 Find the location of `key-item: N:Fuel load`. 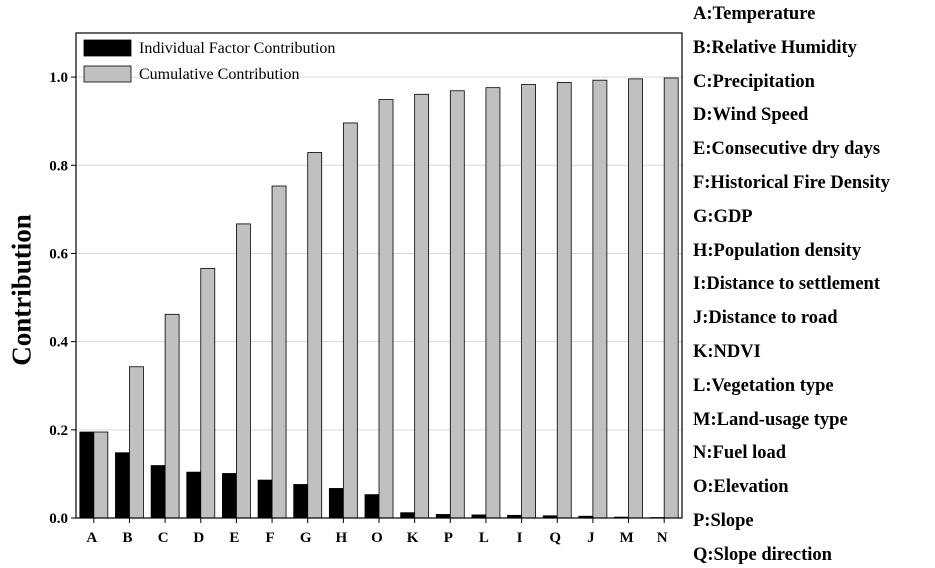

key-item: N:Fuel load is located at coordinates (740, 453).